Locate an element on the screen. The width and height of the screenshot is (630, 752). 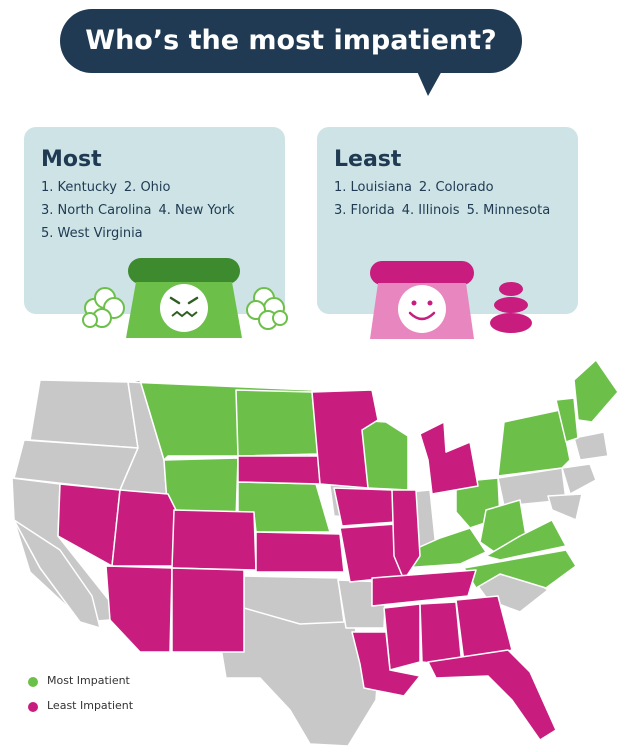
state-north-carolina is located at coordinates (520, 569).